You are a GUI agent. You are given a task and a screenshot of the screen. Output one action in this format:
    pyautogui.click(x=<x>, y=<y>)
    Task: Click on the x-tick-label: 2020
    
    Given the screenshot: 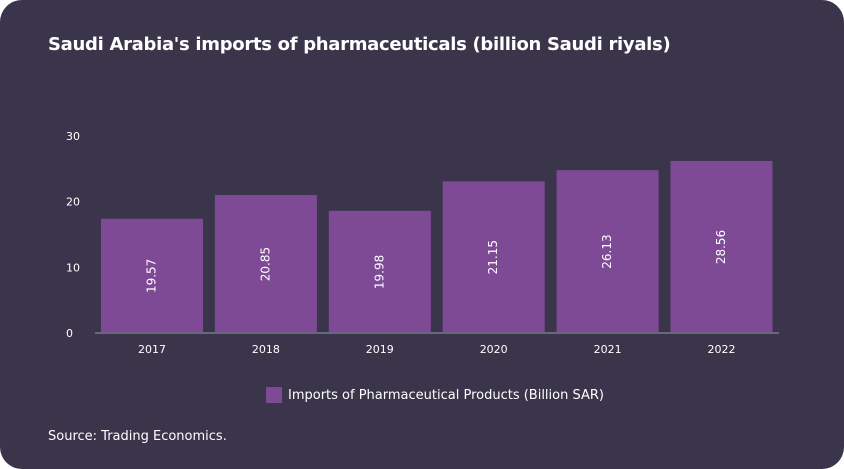 What is the action you would take?
    pyautogui.click(x=494, y=349)
    